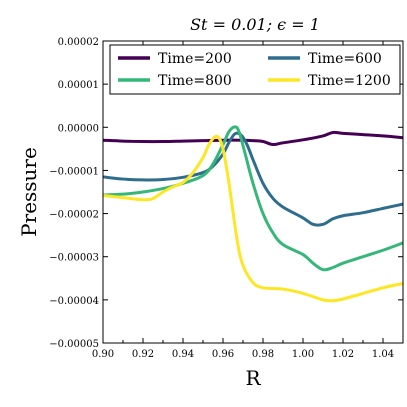  Describe the element at coordinates (143, 354) in the screenshot. I see `x-tick-label: 0.92` at that location.